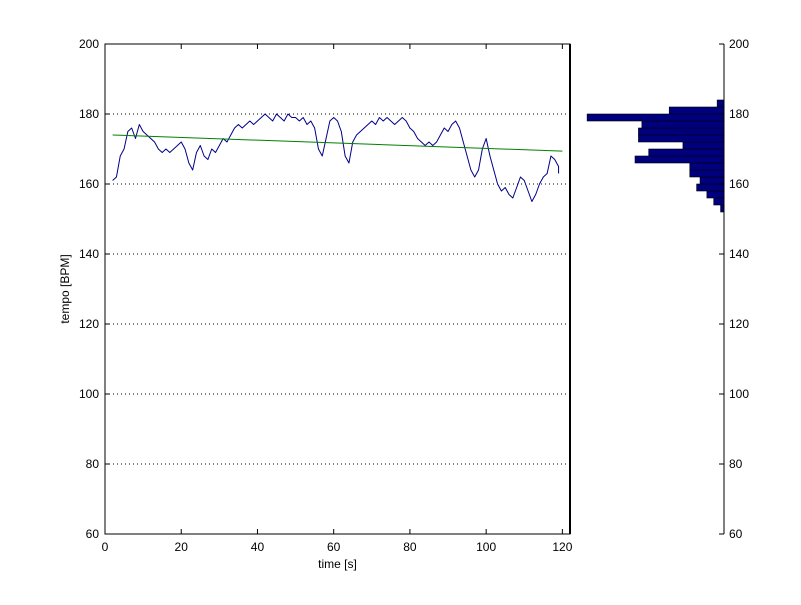  Describe the element at coordinates (337, 143) in the screenshot. I see `trend-line` at that location.